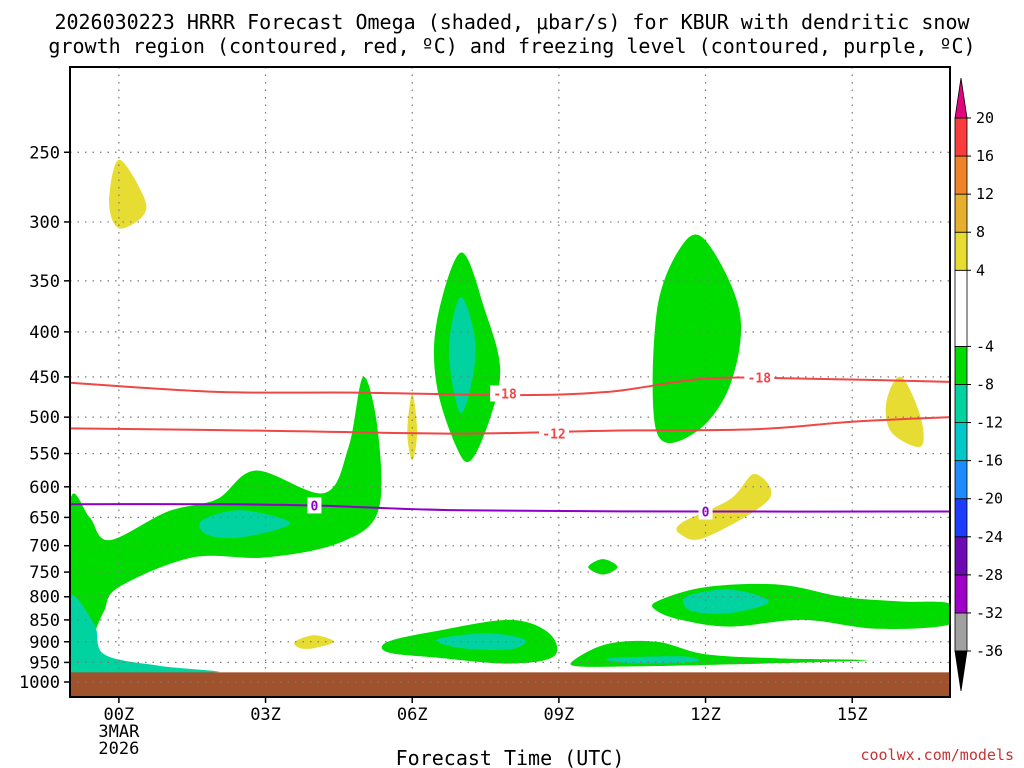 The image size is (1024, 768). I want to click on minus-12-isotherm-label: -12, so click(553, 435).